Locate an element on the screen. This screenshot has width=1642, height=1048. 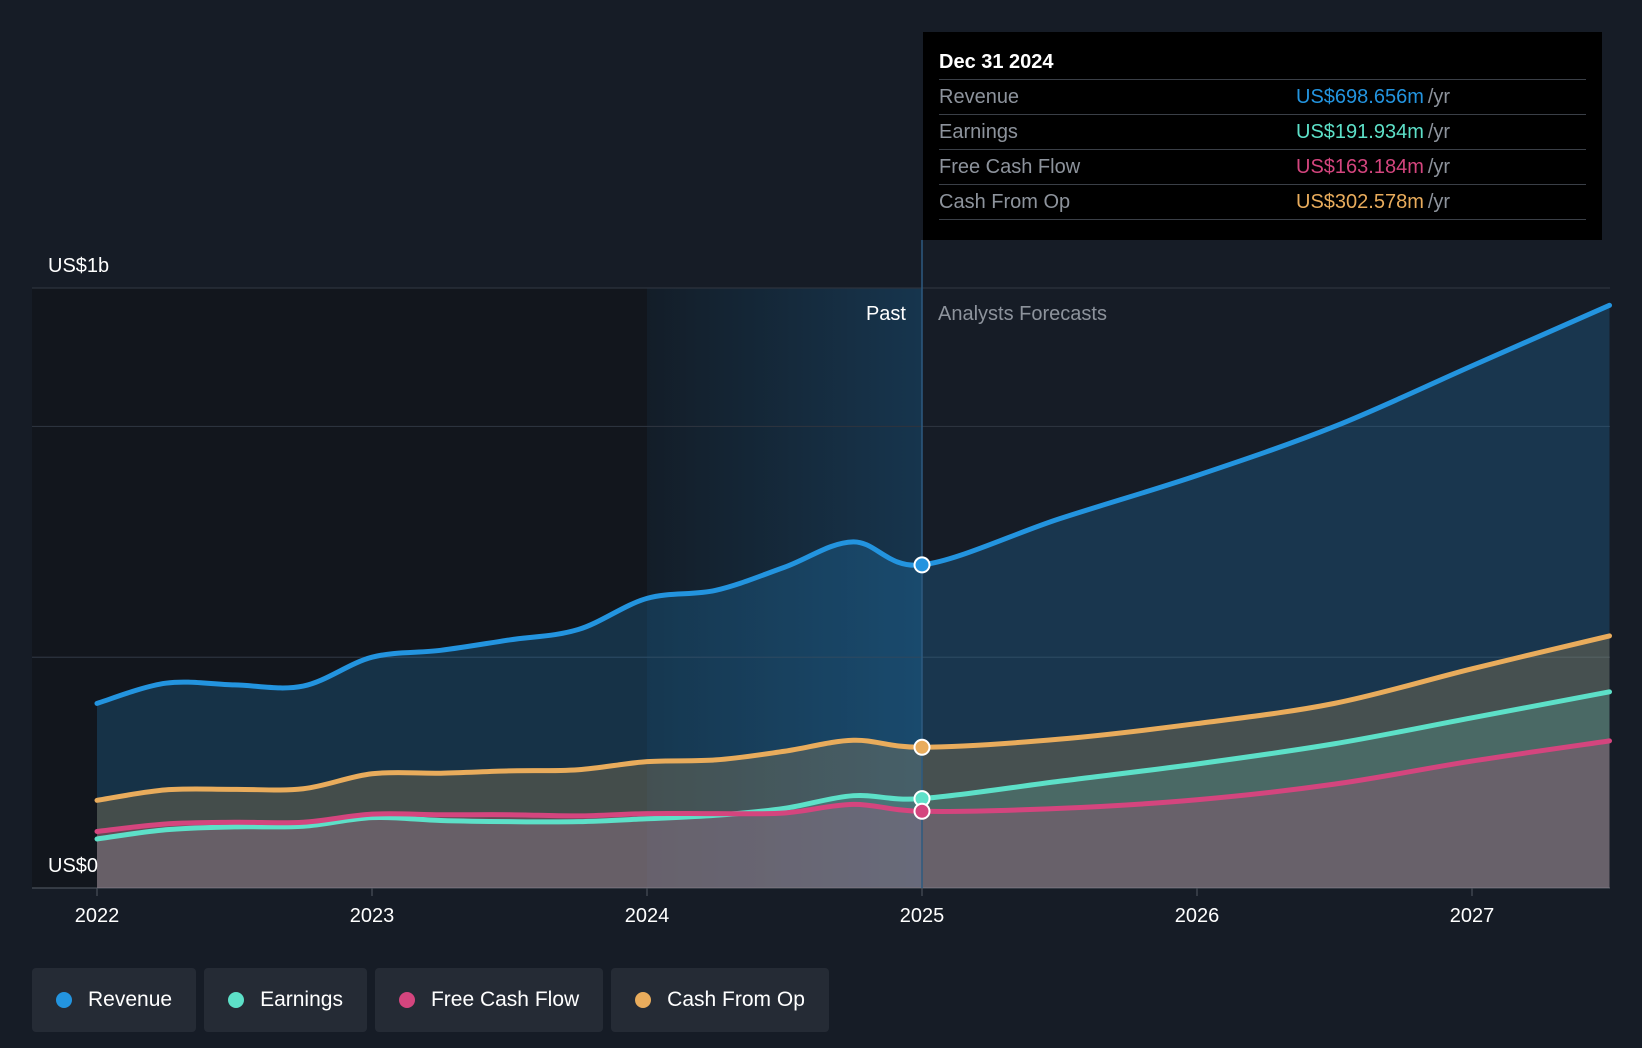
x-tick-label: 2022 is located at coordinates (97, 916).